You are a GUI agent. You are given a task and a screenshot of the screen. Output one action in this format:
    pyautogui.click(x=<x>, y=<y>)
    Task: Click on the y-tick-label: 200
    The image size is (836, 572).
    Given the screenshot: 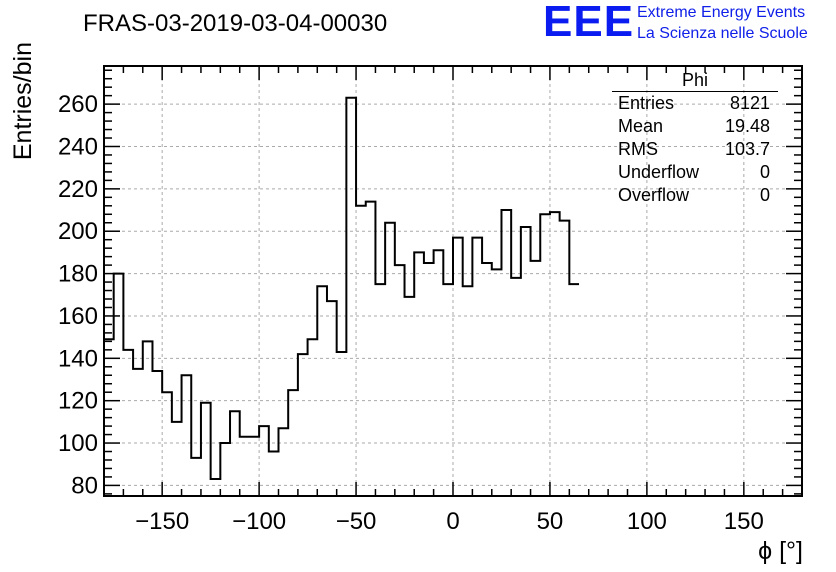 What is the action you would take?
    pyautogui.click(x=78, y=231)
    